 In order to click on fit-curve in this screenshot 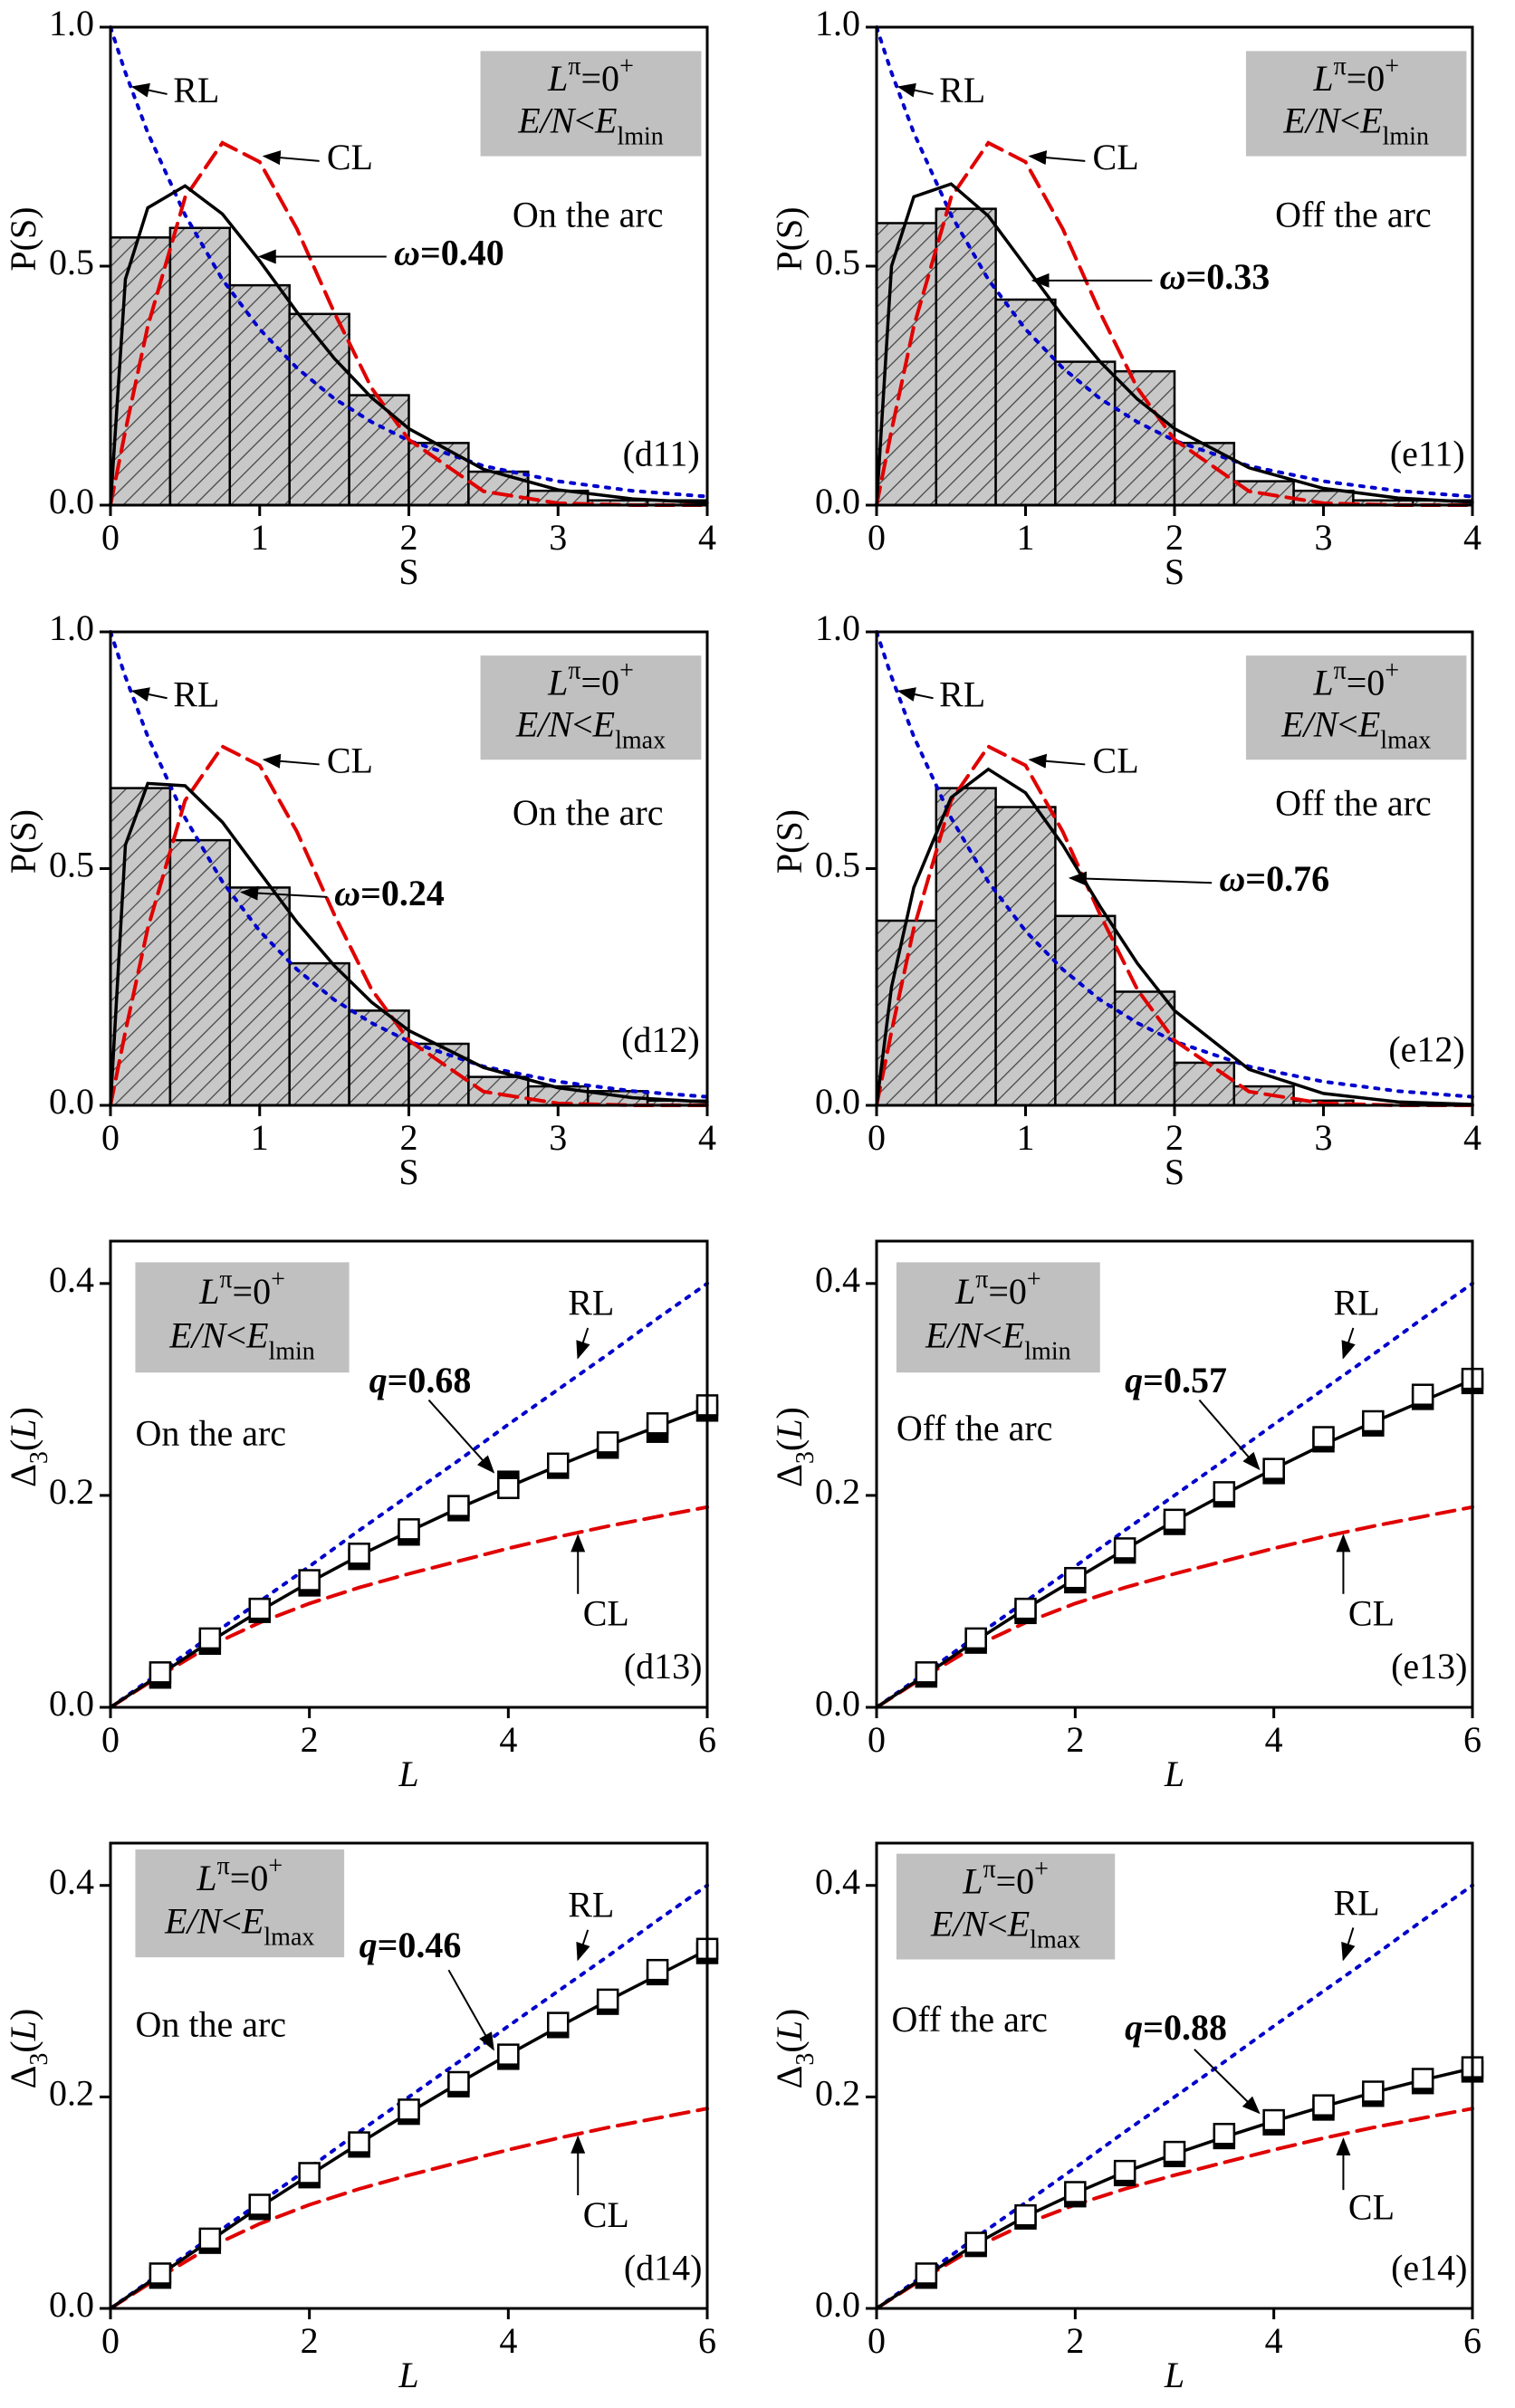, I will do `click(409, 345)`.